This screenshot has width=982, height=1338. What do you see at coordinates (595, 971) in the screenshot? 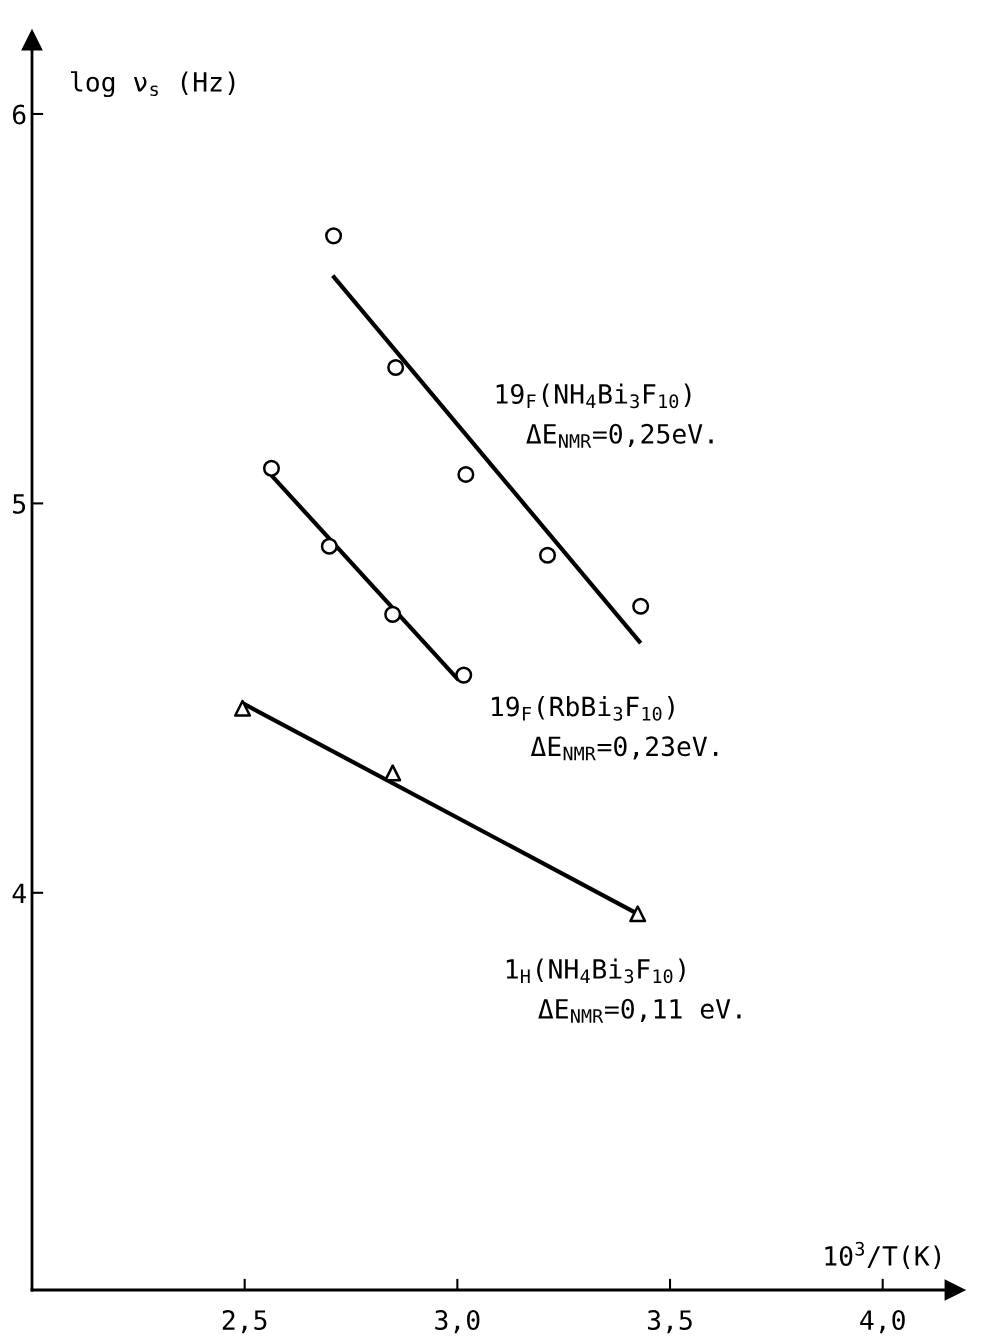
I see `text: 1$_{H}$(NH$_{4}$Bi$_{3}$F$_{10}$)` at bounding box center [595, 971].